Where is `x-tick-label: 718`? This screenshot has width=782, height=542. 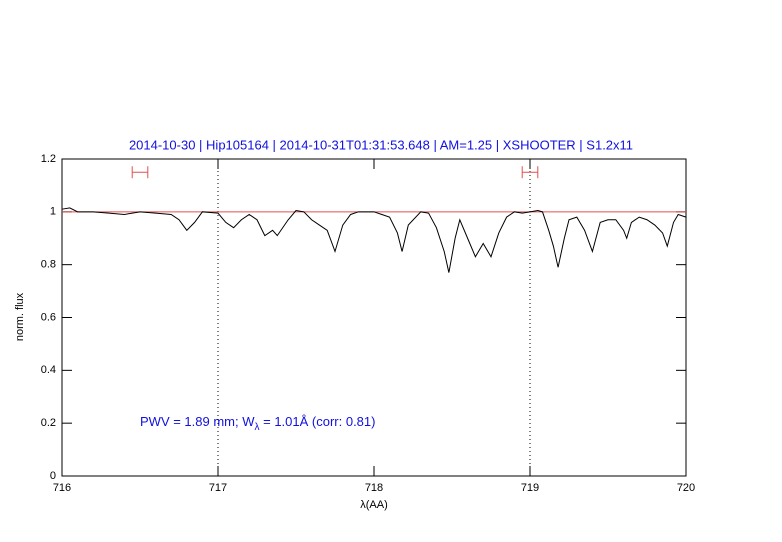 x-tick-label: 718 is located at coordinates (374, 488).